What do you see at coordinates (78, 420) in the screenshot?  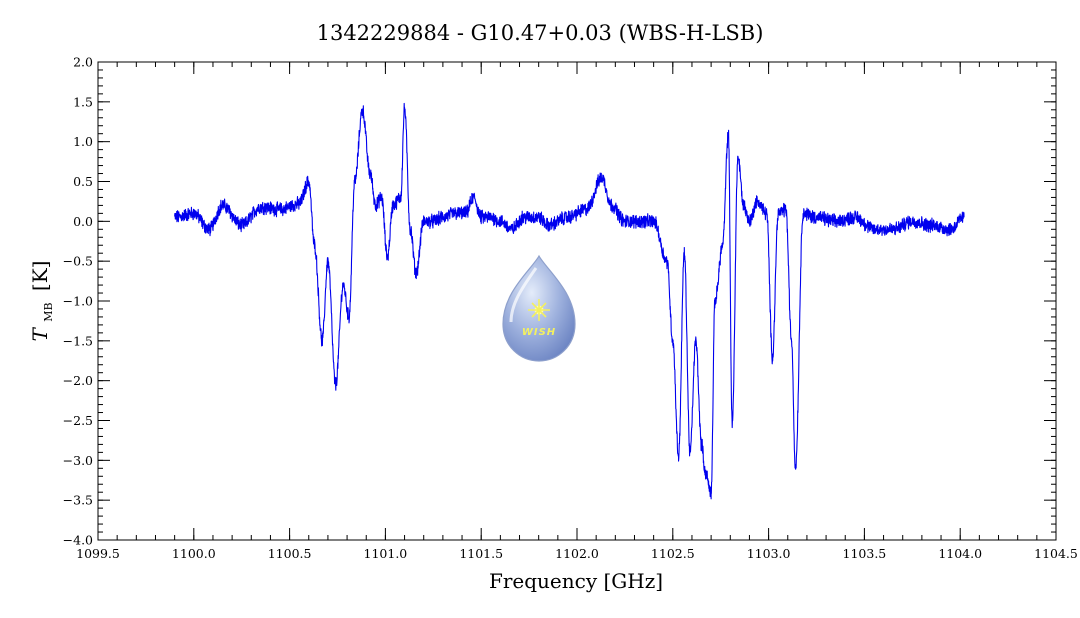 I see `y-tick-label: −2.5` at bounding box center [78, 420].